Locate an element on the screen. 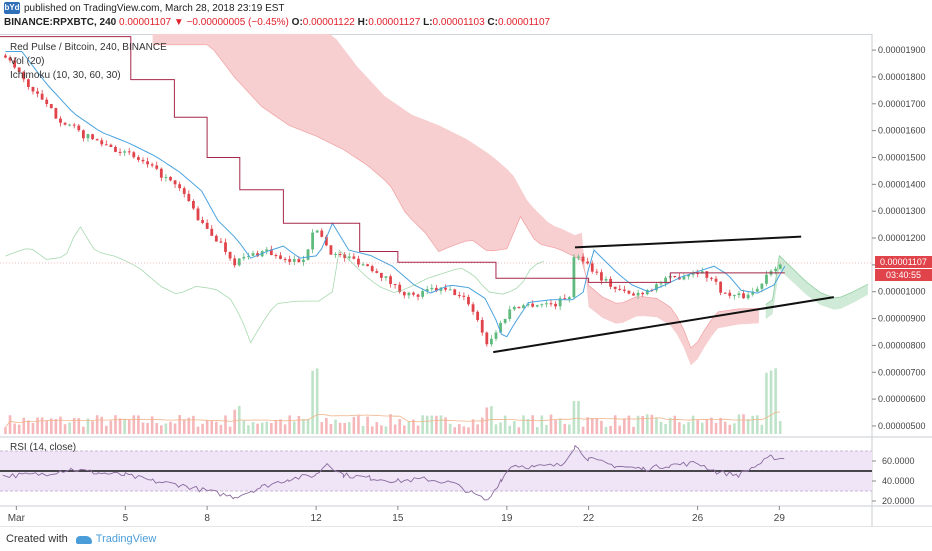  x-tick-label: 19 is located at coordinates (507, 518).